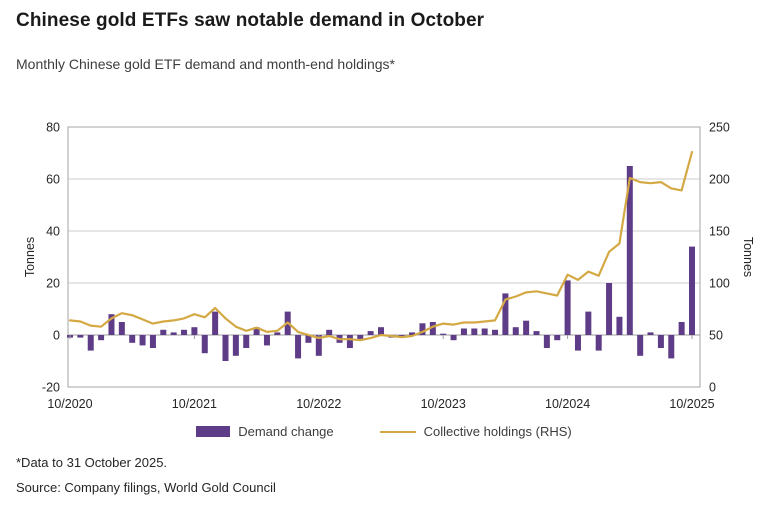  Describe the element at coordinates (719, 232) in the screenshot. I see `right-axis-tick-label: 150` at that location.